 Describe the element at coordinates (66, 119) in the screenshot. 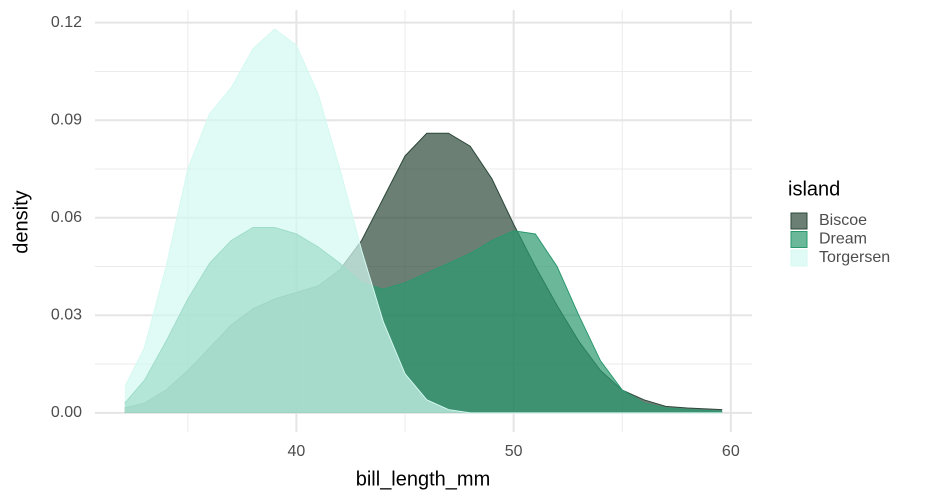

I see `y-tick-label: 0.09` at that location.